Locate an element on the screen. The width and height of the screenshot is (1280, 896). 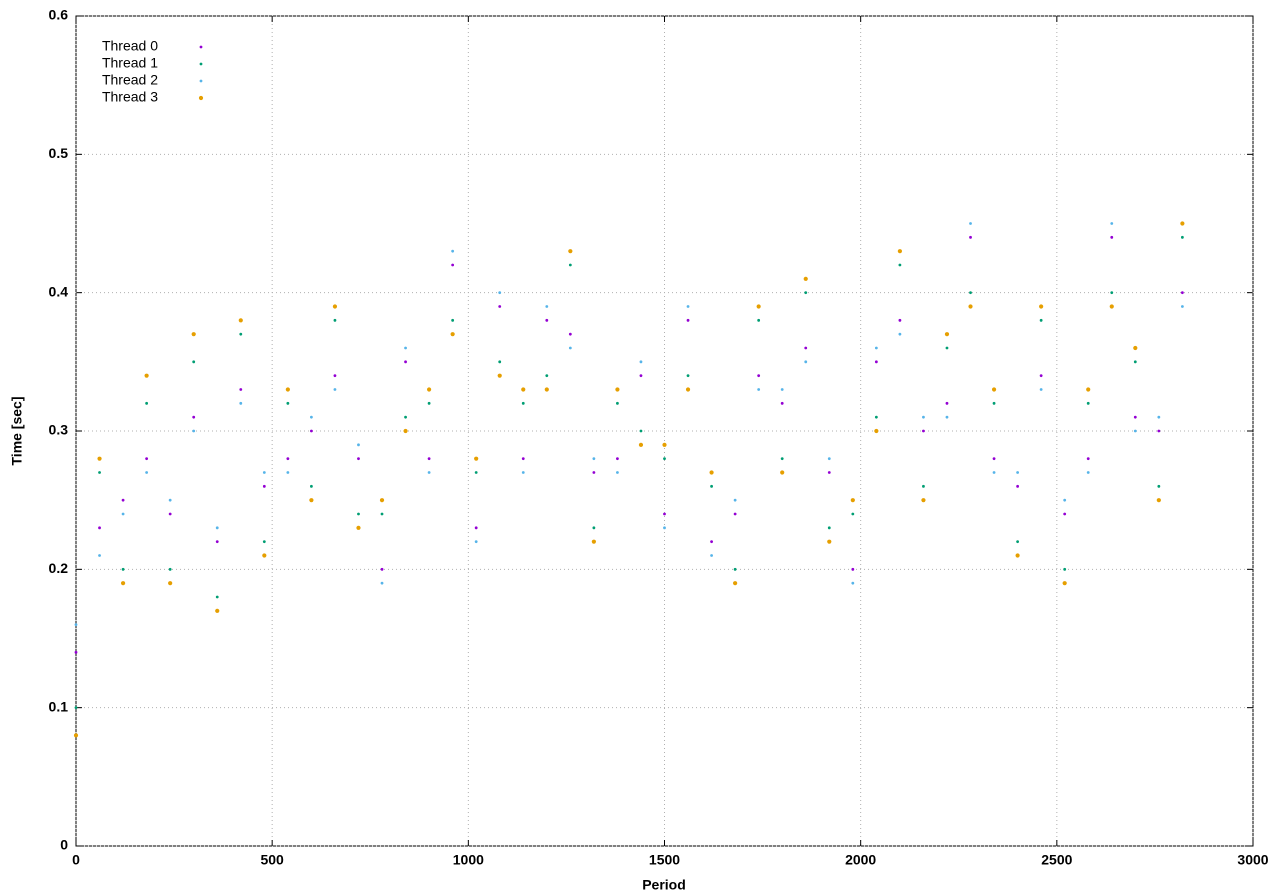
y-tick-label: 0.2 is located at coordinates (59, 568).